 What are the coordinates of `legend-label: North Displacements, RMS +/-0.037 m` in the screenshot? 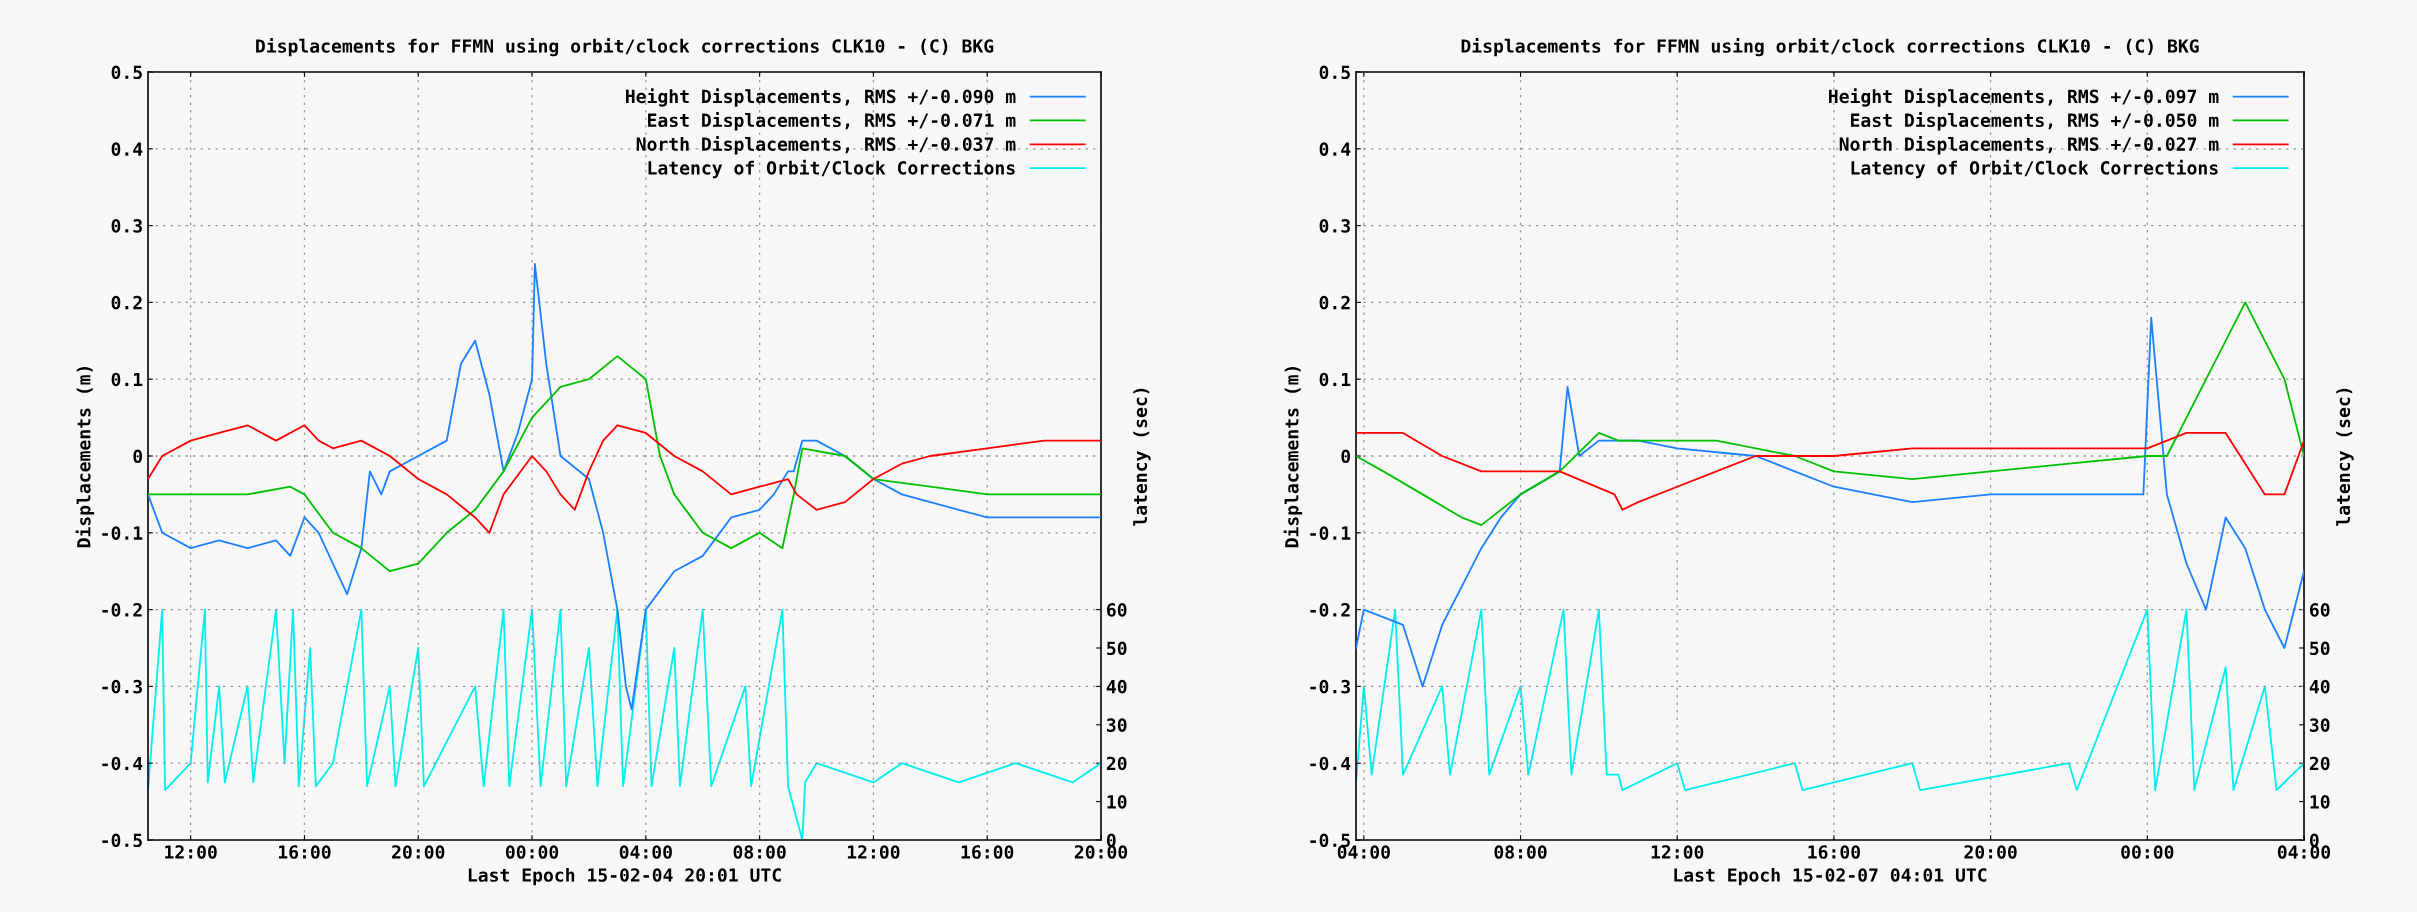 It's located at (826, 145).